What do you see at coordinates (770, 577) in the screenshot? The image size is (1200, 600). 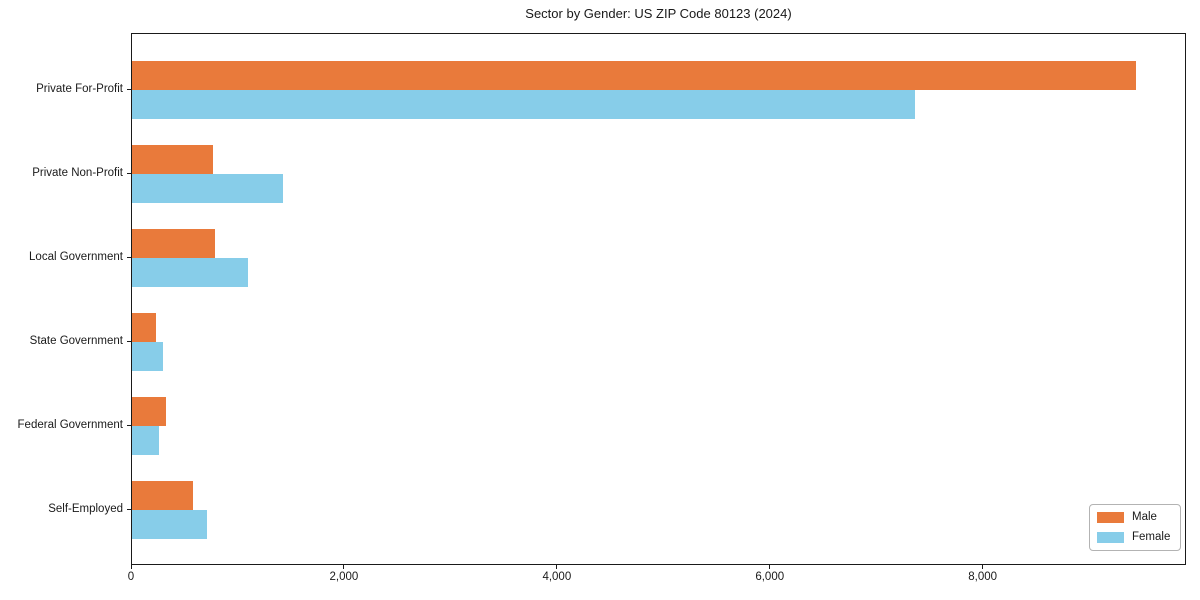 I see `x-axis-tick-label: 6,000` at bounding box center [770, 577].